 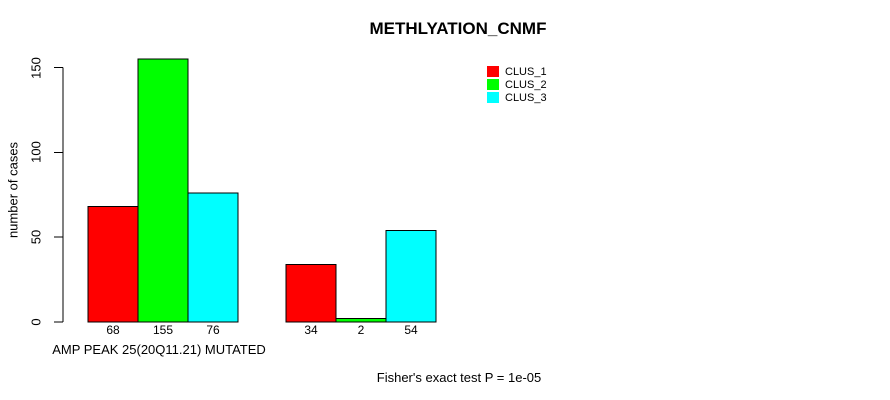 What do you see at coordinates (36, 67) in the screenshot?
I see `y-axis-tick-label: 150` at bounding box center [36, 67].